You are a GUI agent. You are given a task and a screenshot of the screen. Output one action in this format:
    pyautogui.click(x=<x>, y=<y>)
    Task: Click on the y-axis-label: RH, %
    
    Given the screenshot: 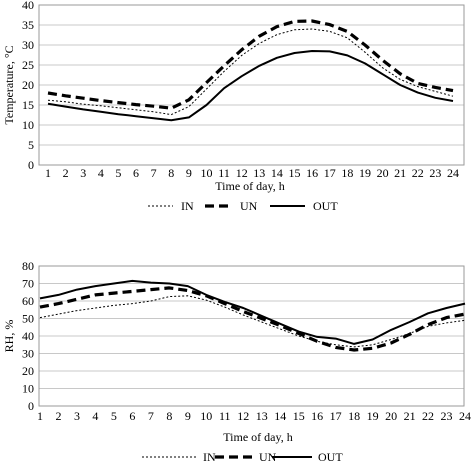 What is the action you would take?
    pyautogui.click(x=9, y=336)
    